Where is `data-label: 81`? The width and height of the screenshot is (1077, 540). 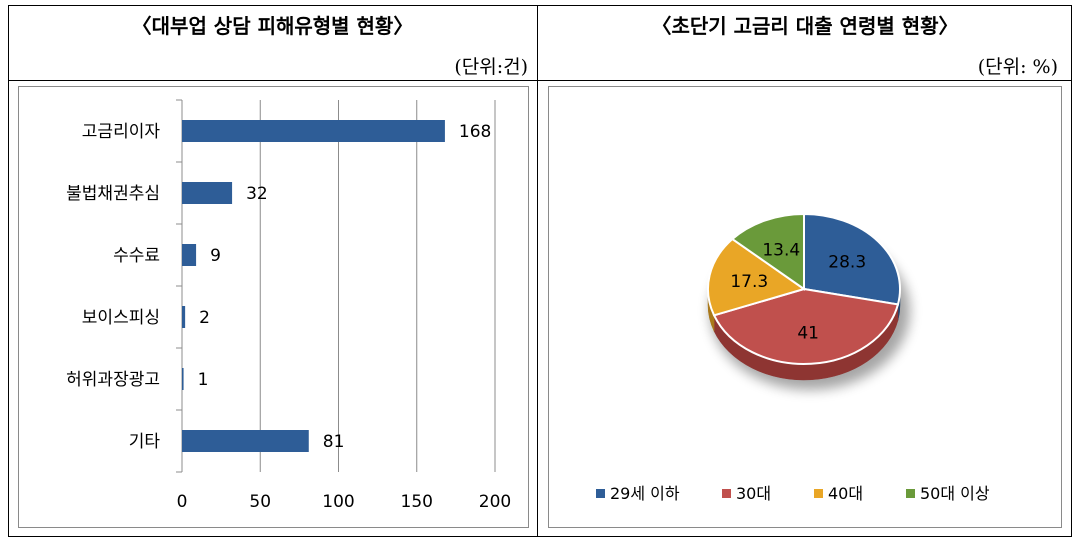 data-label: 81 is located at coordinates (334, 442).